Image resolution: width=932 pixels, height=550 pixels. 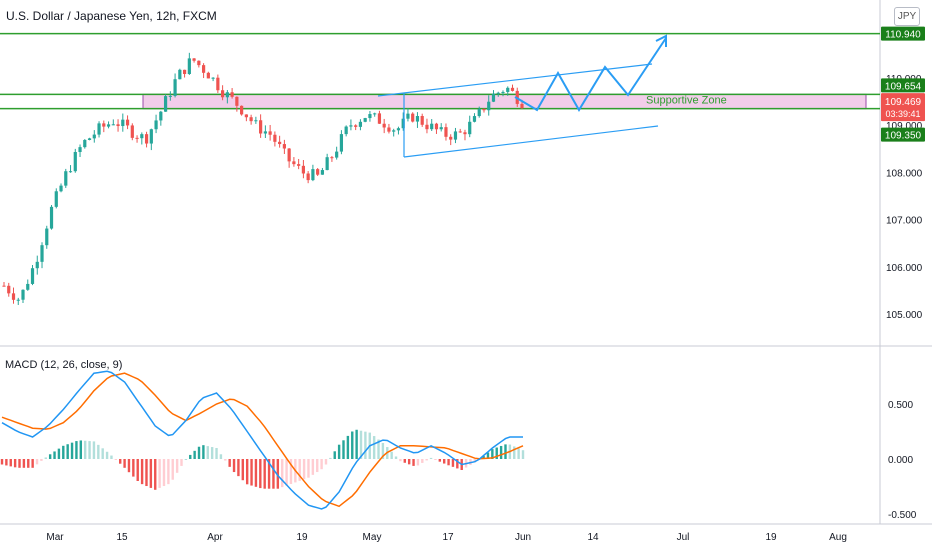 What do you see at coordinates (900, 460) in the screenshot?
I see `macd-axis-label: 0.000` at bounding box center [900, 460].